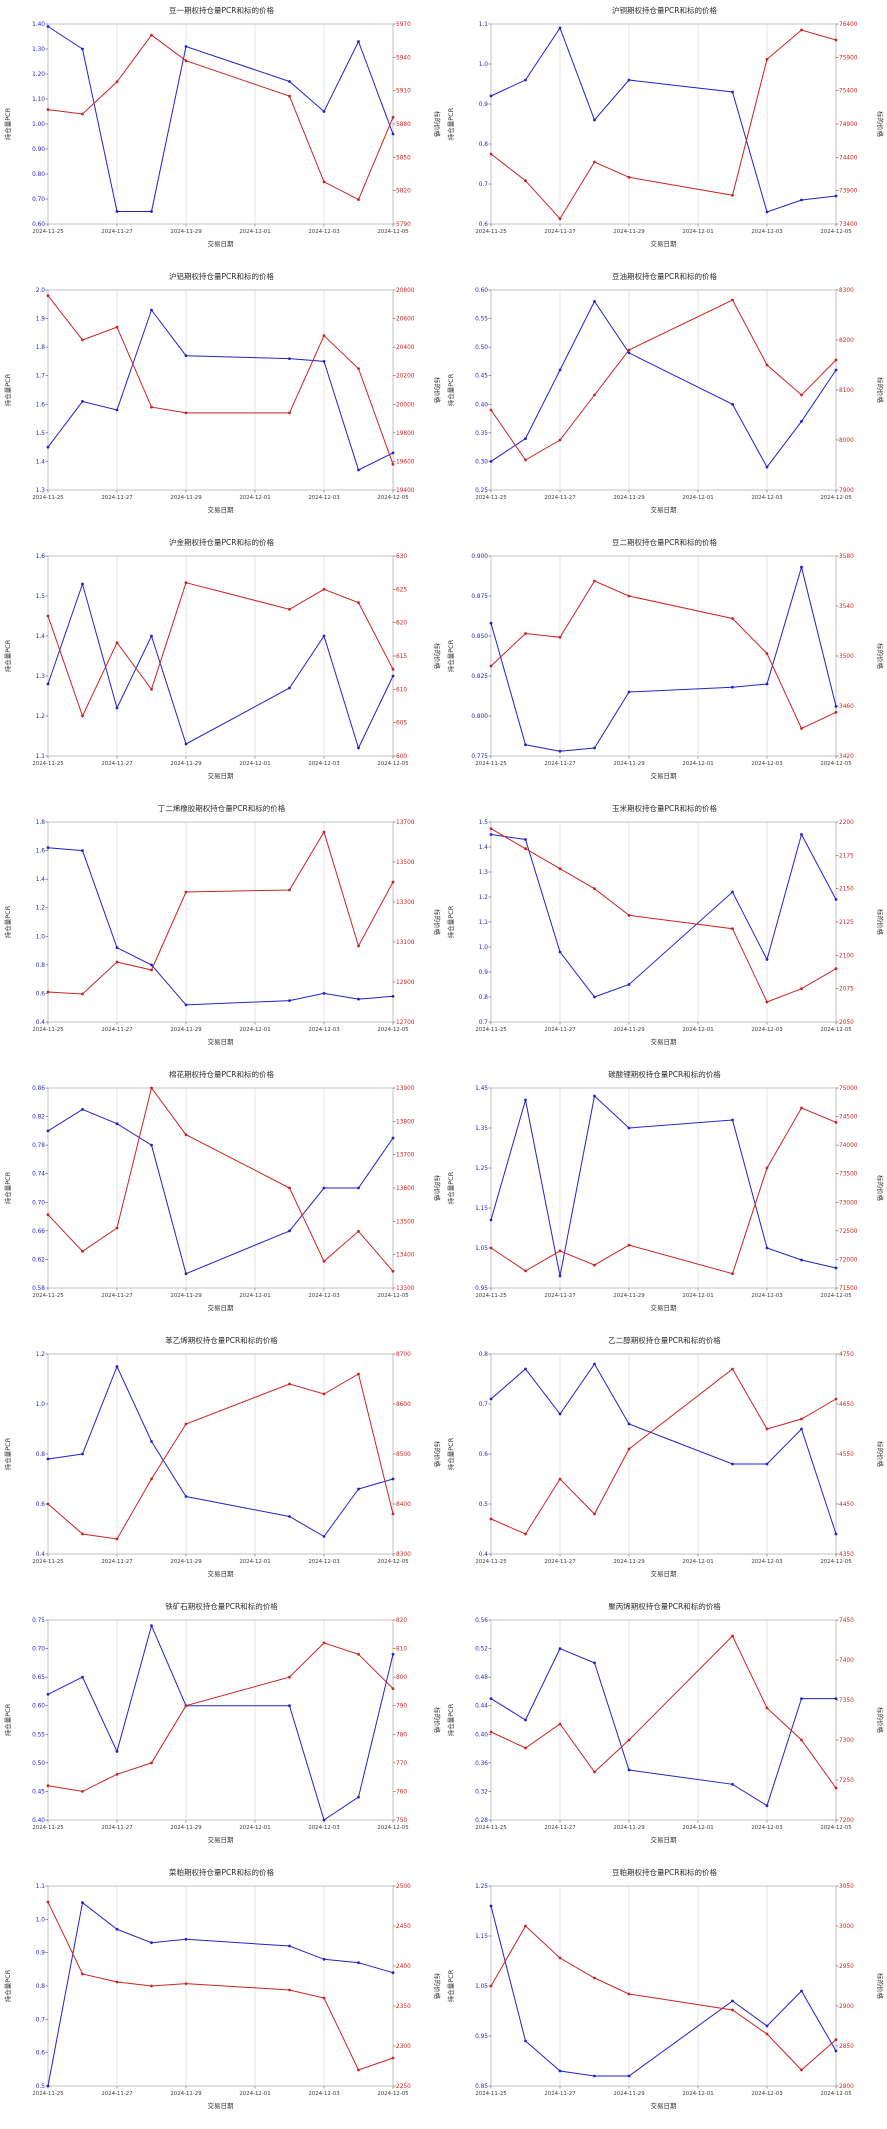 The width and height of the screenshot is (887, 2129). I want to click on left-y-tick-label: 1.2, so click(41, 1355).